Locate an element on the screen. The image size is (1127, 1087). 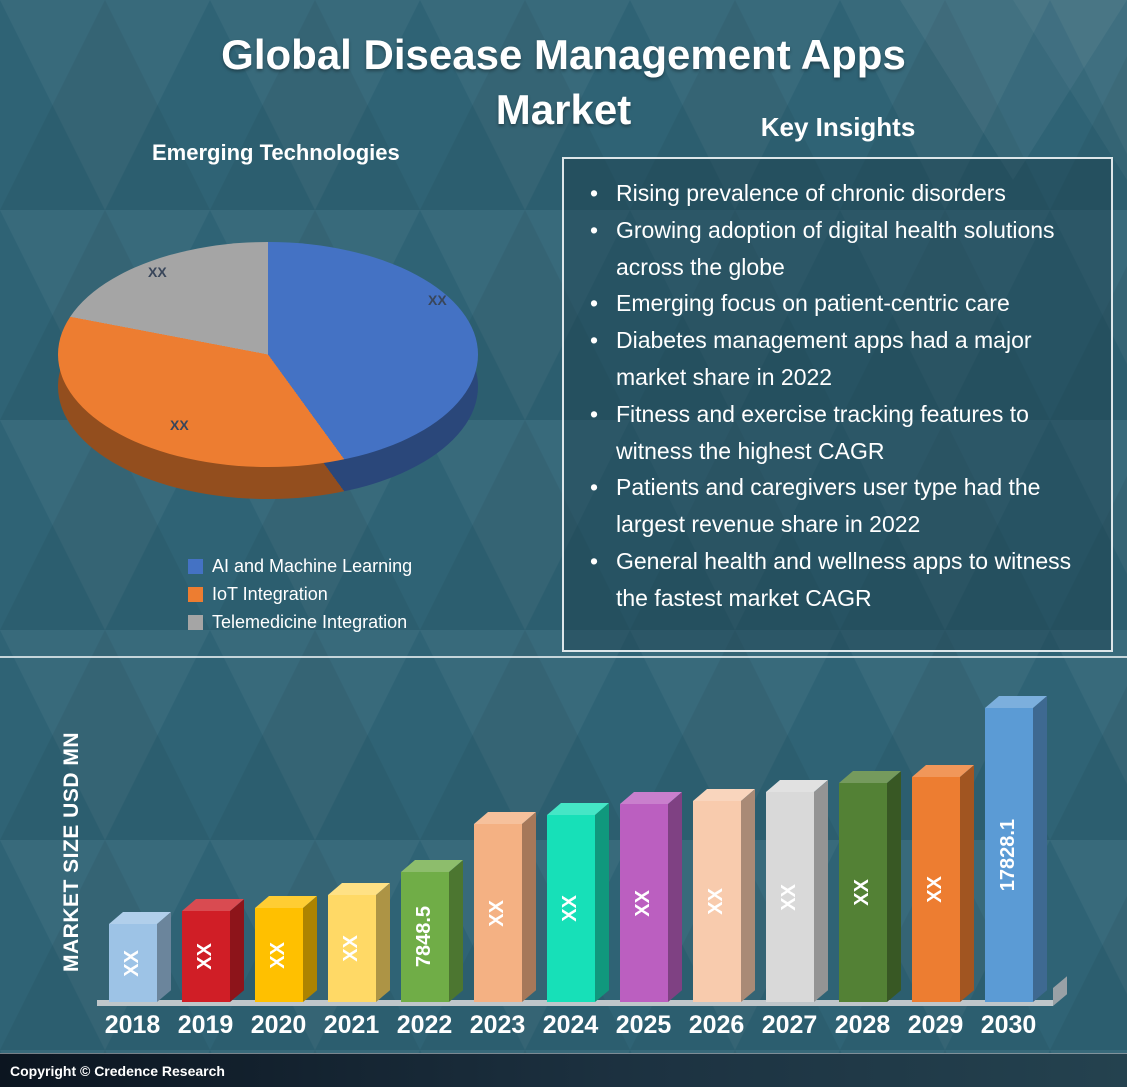
x-axis-label: 2030 is located at coordinates (1008, 1025).